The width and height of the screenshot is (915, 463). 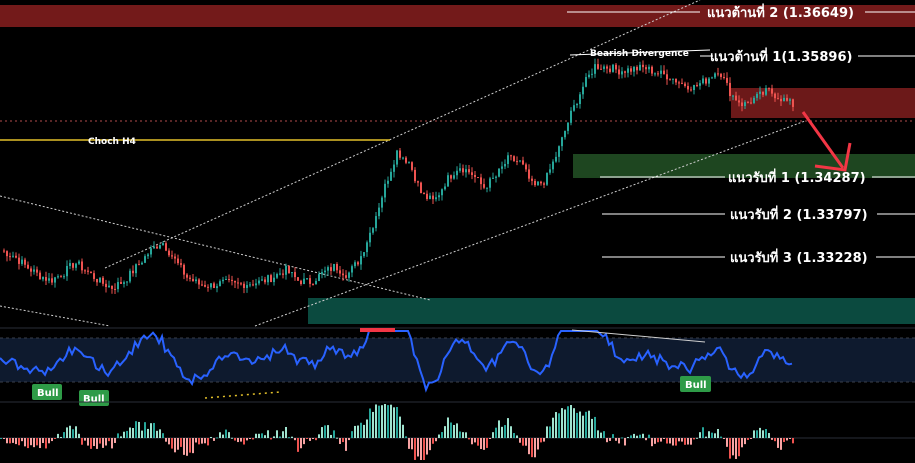 I want to click on level-label-s1: แนวรับที่ 1 (1.34287), so click(x=797, y=177).